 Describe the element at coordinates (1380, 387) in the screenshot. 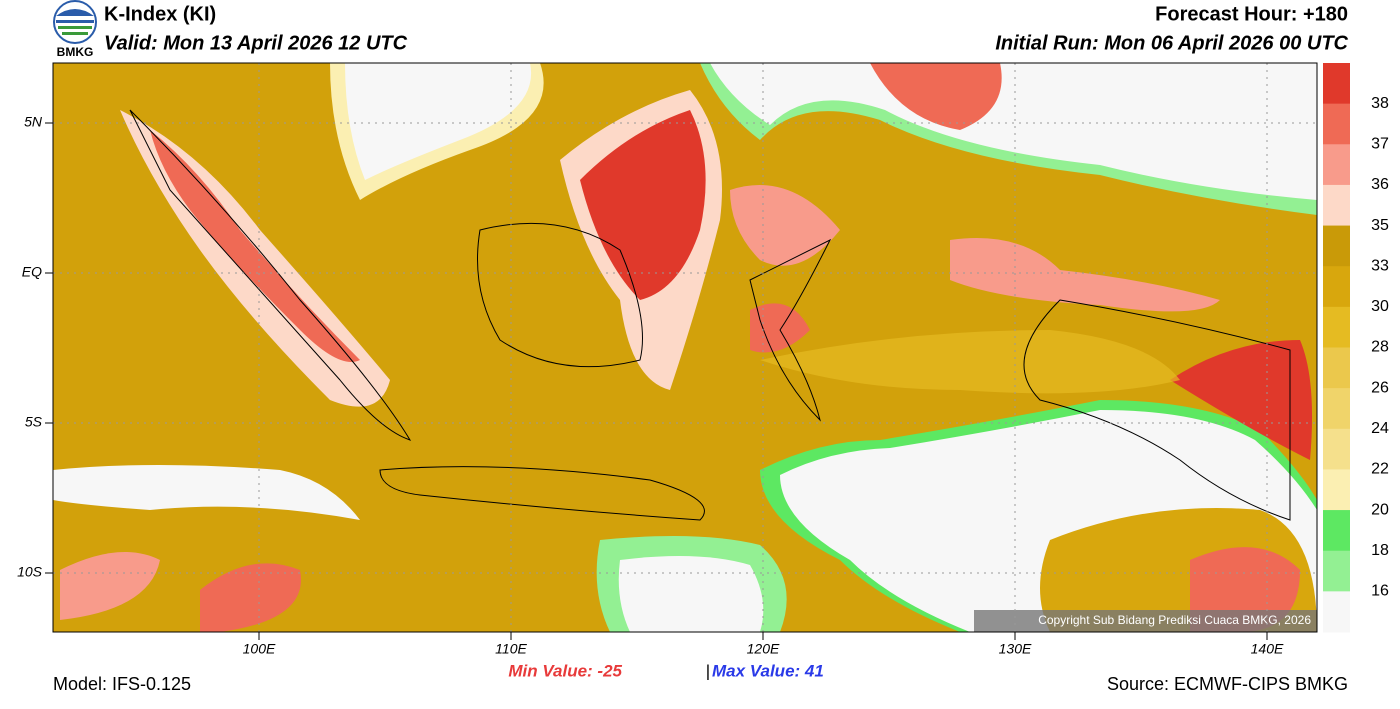

I see `colorbar-label: 26` at that location.